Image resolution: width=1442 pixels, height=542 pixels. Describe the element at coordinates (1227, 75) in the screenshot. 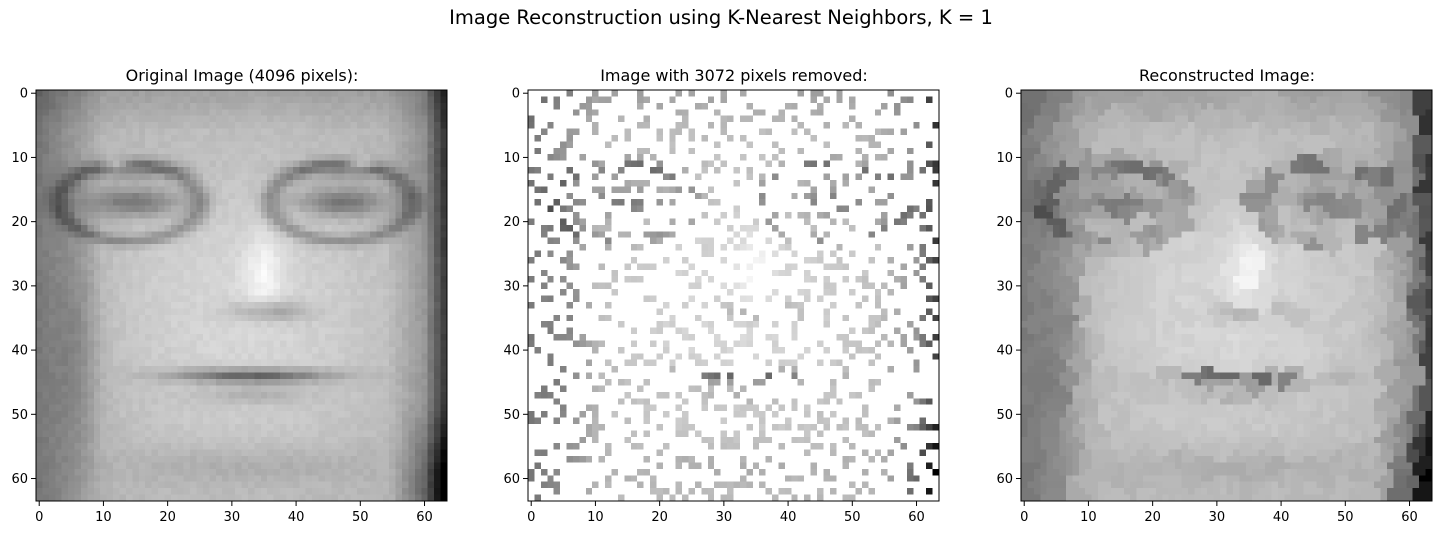

I see `panel-title-reconstructed: Reconstructed Image:` at that location.